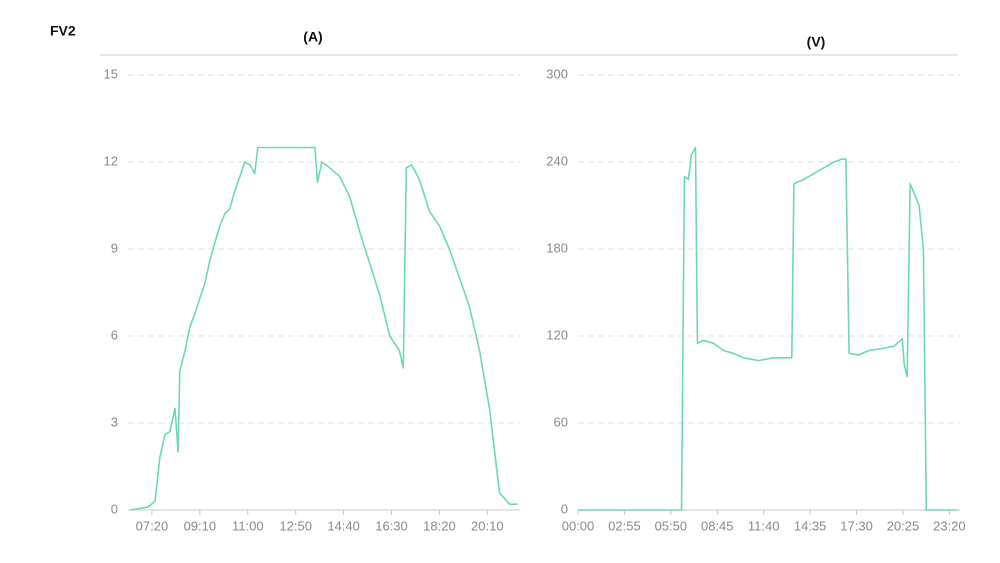 This screenshot has height=563, width=1000. Describe the element at coordinates (816, 42) in the screenshot. I see `chart-title: (V)` at that location.